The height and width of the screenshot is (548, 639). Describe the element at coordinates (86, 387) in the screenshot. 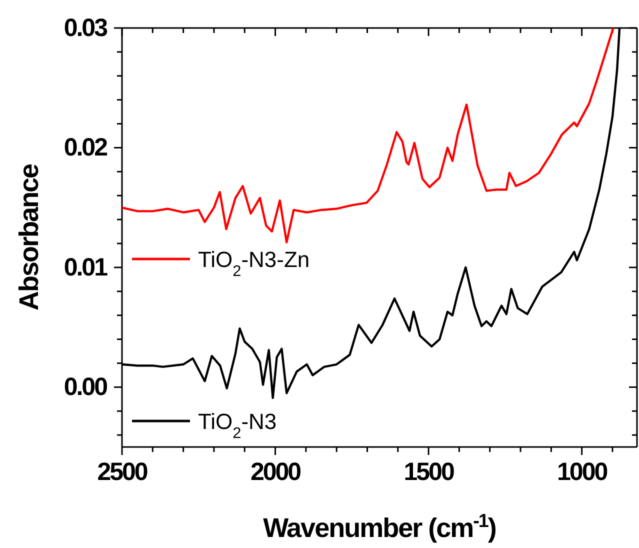

I see `y-tick-label: 0.00` at that location.